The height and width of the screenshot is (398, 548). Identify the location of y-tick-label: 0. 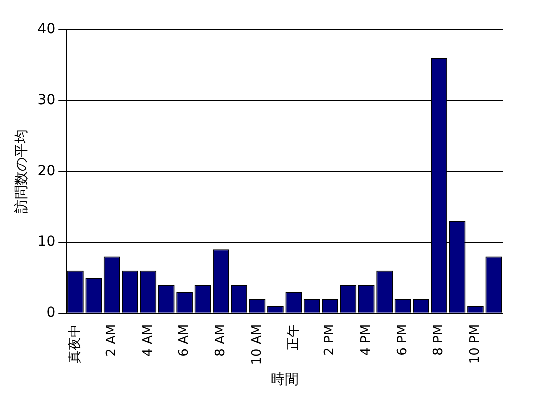
(51, 313).